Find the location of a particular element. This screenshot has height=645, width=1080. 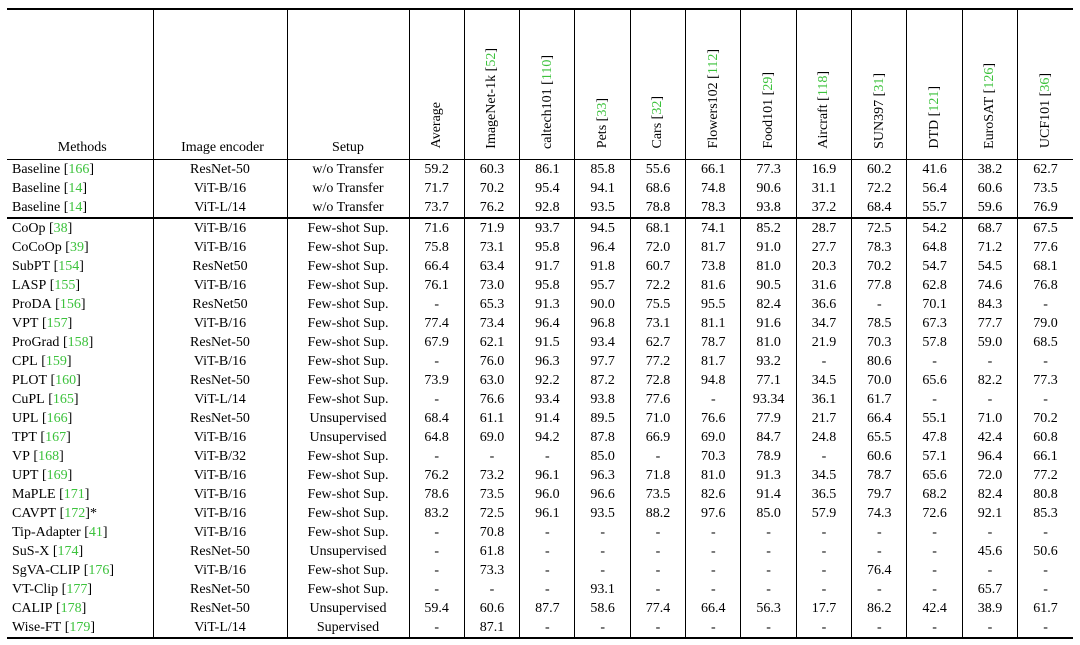

score-cell: 70.1 is located at coordinates (934, 304).